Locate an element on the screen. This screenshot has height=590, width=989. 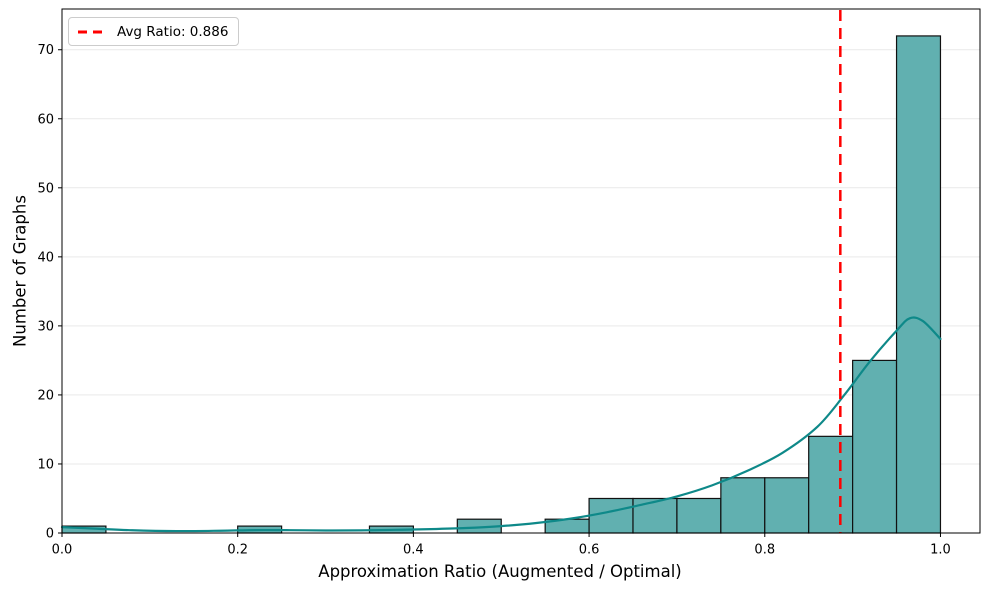
y-axis-label: Number of Graphs is located at coordinates (20, 271).